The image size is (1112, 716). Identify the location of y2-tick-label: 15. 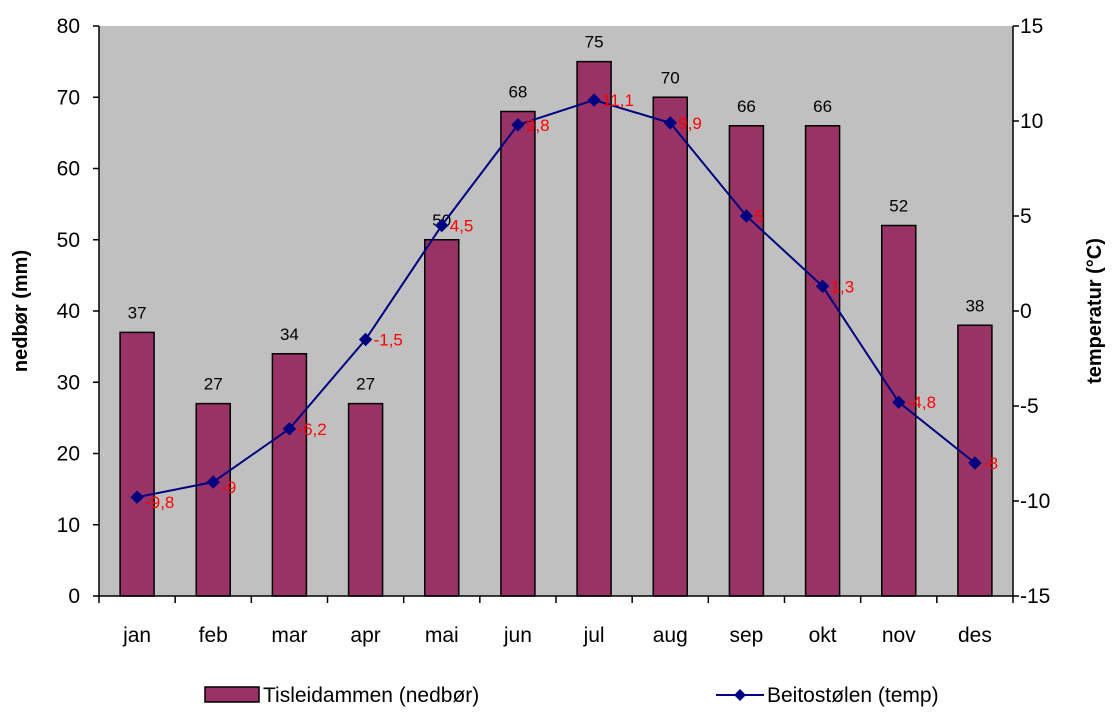
(1031, 26).